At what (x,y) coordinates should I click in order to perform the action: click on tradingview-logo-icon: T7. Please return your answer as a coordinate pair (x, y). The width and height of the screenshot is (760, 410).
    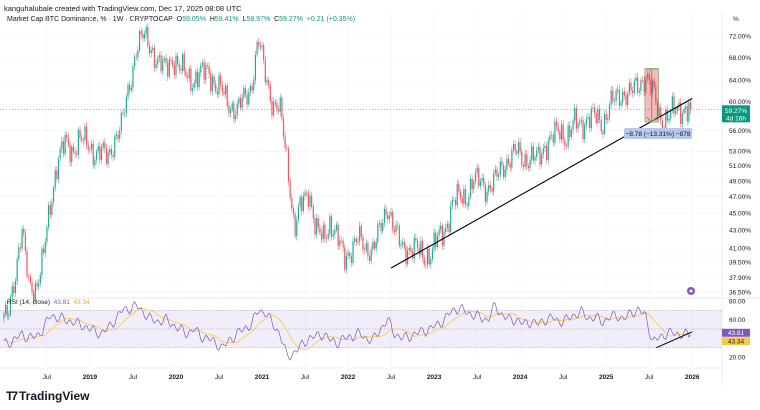
    Looking at the image, I should click on (12, 396).